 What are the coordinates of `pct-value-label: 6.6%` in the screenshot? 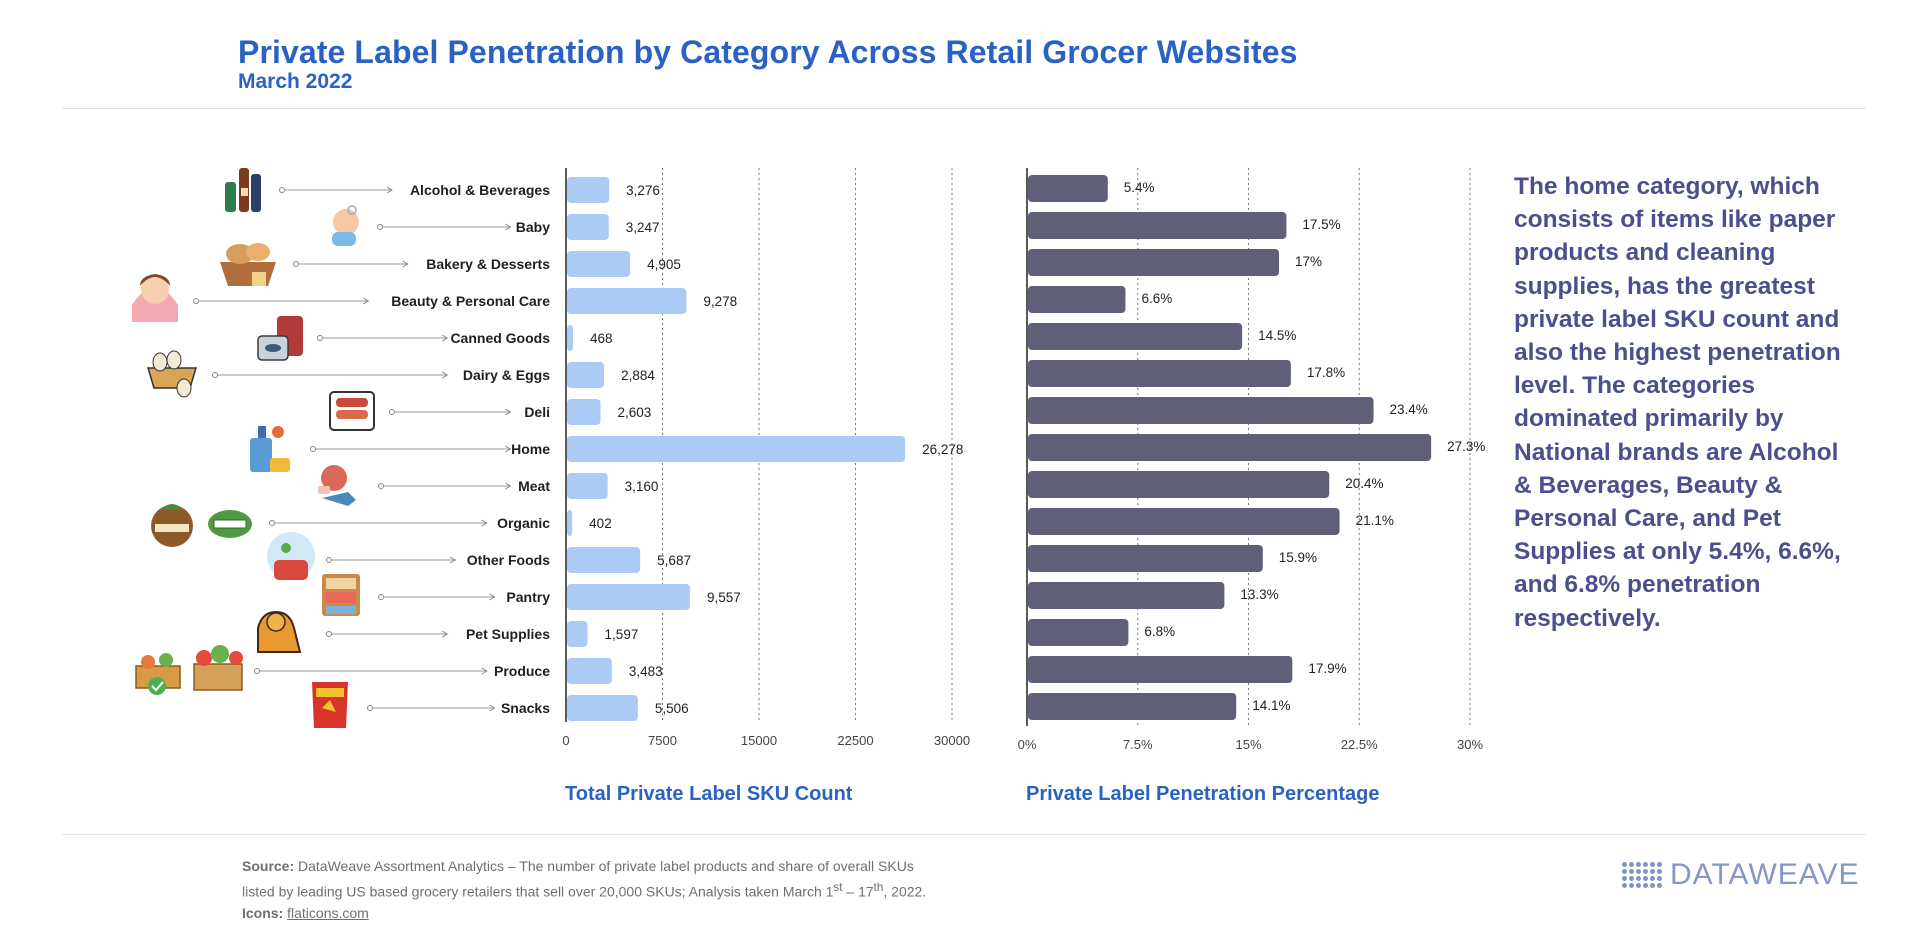 It's located at (1156, 298).